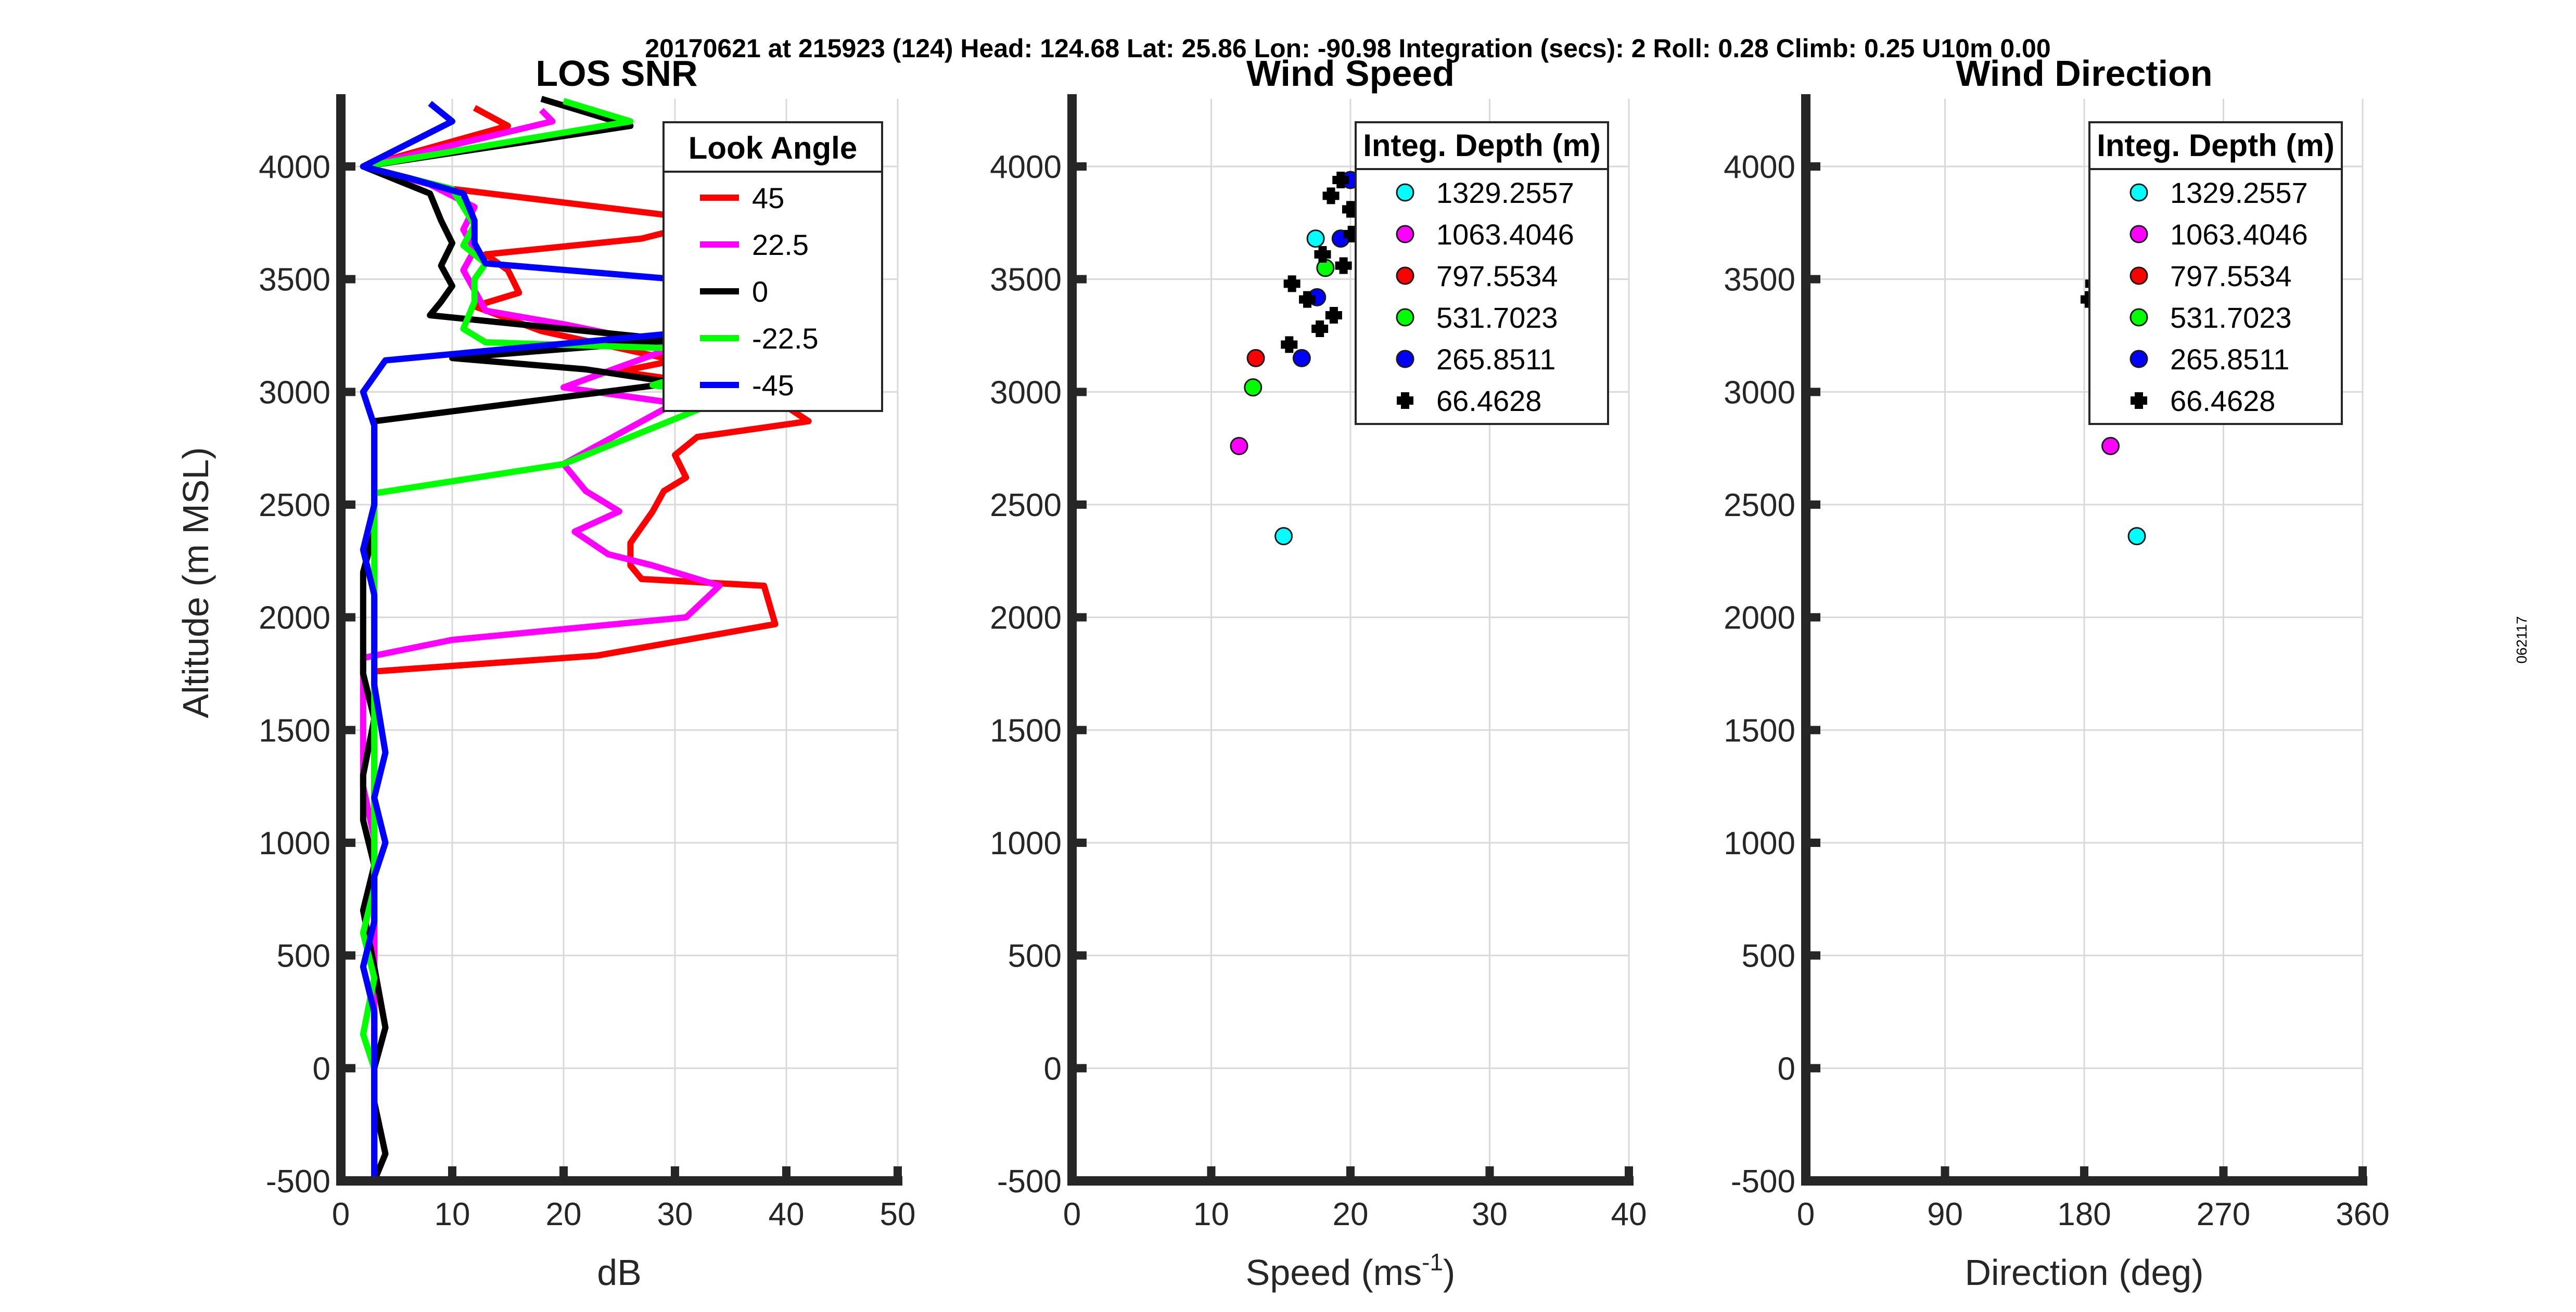 Image resolution: width=2576 pixels, height=1312 pixels. Describe the element at coordinates (619, 1273) in the screenshot. I see `x-axis-label: dB` at that location.